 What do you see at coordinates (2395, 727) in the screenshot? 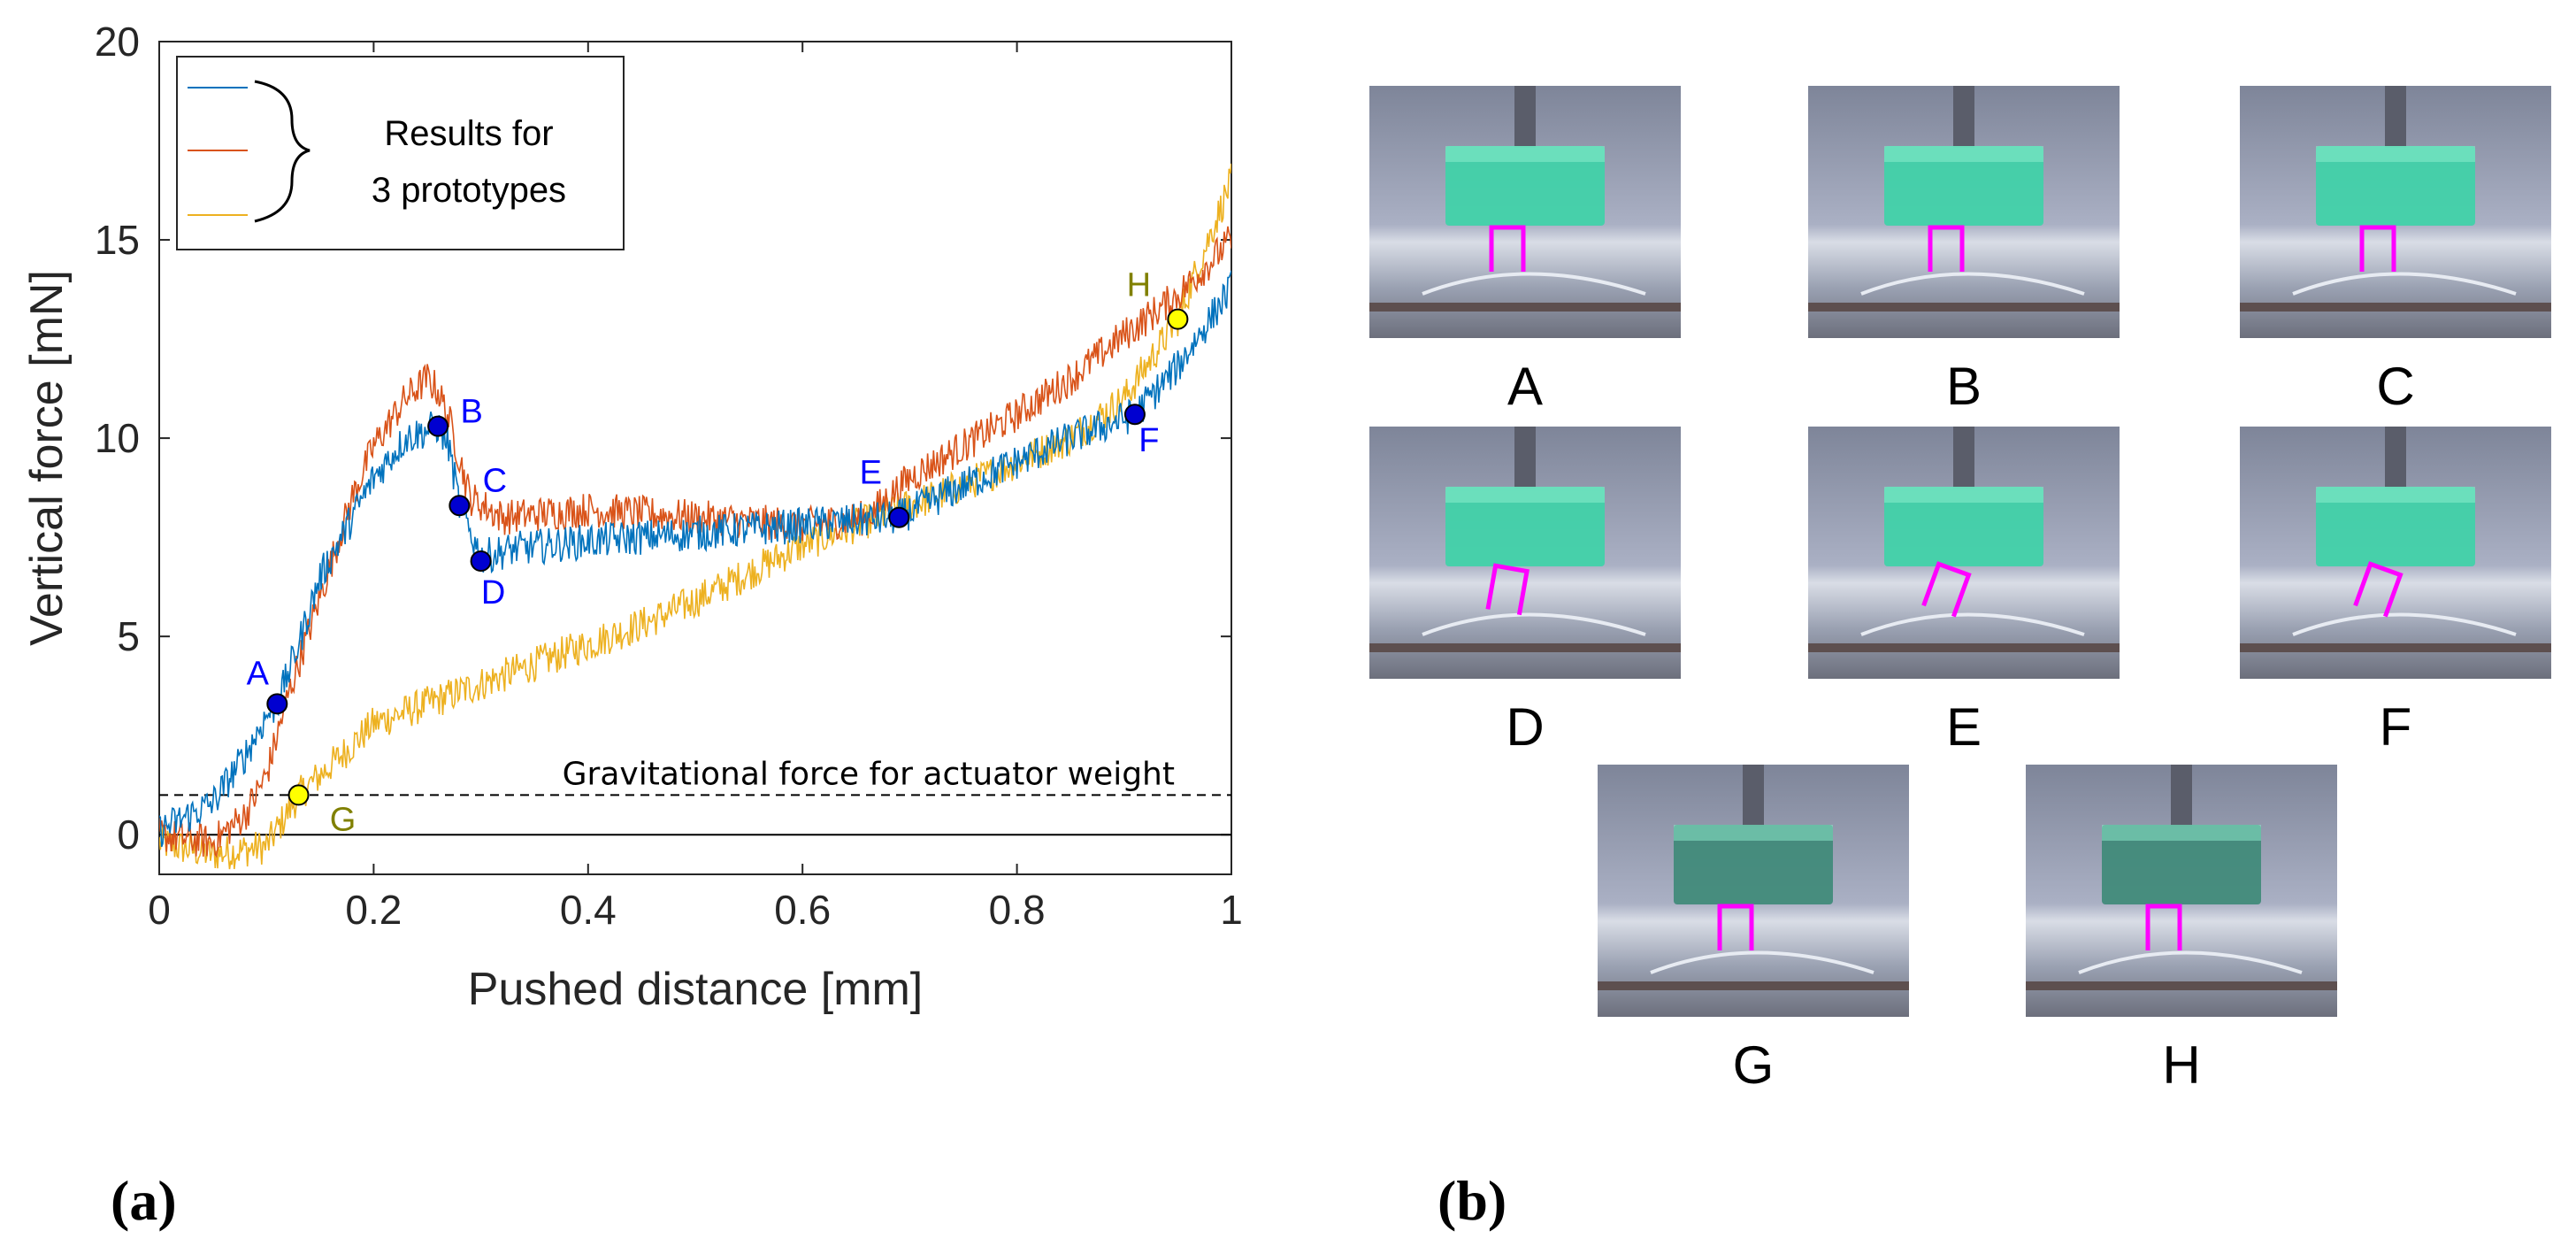
I see `photo-label-f: F` at bounding box center [2395, 727].